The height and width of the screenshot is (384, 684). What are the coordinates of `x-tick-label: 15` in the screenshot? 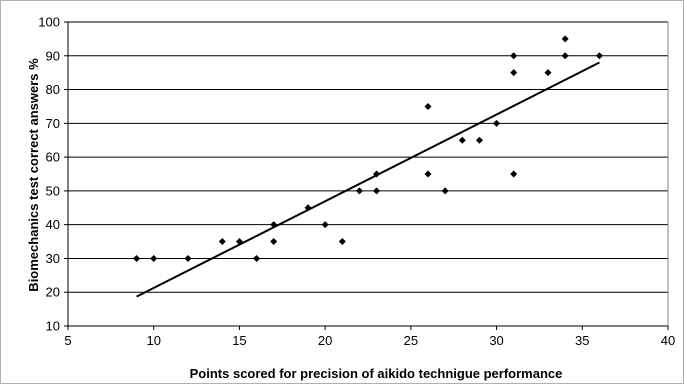 It's located at (239, 340).